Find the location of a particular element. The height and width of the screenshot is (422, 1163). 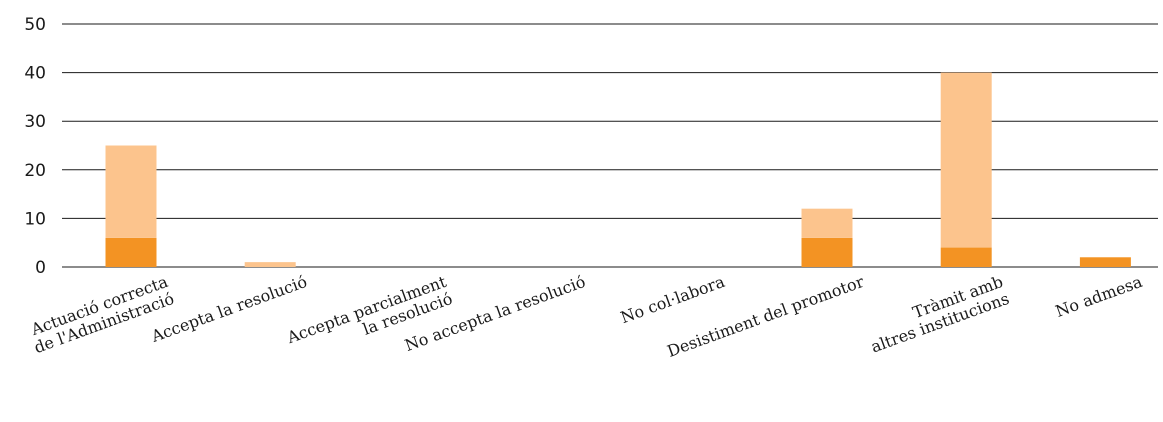

xtick-label-line: No admesa is located at coordinates (1099, 296).